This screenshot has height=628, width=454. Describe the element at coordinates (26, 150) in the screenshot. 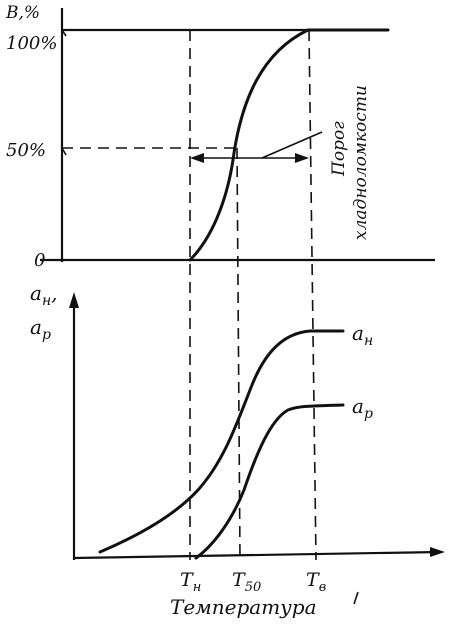

I see `tick-50: 50%` at that location.